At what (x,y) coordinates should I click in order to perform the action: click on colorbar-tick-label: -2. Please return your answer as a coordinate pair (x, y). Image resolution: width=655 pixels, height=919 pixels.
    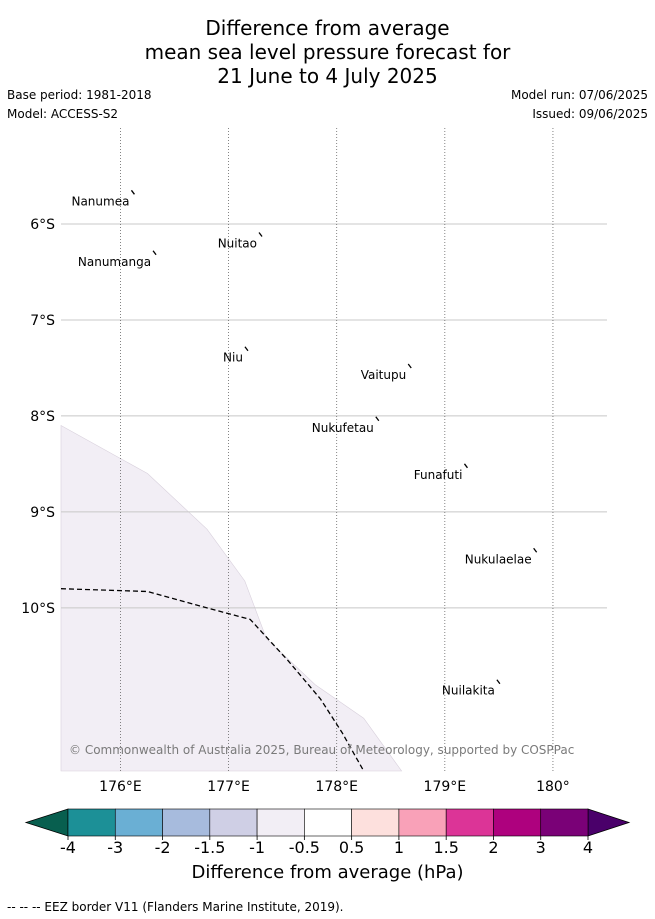
    Looking at the image, I should click on (163, 847).